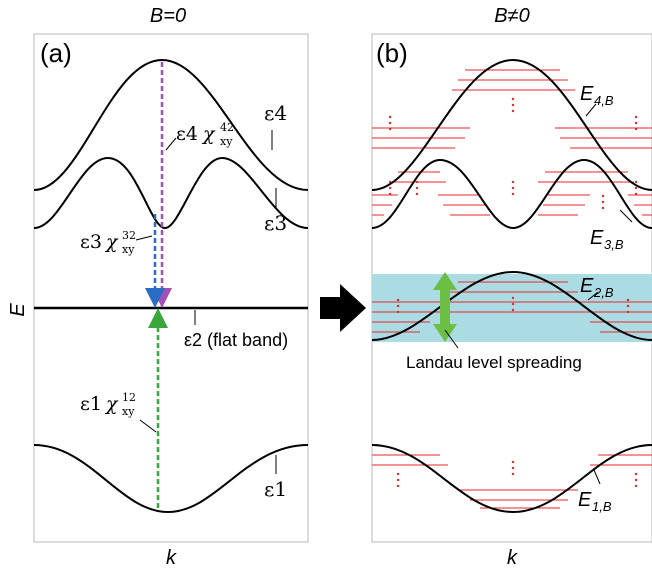 Image resolution: width=652 pixels, height=570 pixels. Describe the element at coordinates (511, 194) in the screenshot. I see `band-e3b-curve` at that location.